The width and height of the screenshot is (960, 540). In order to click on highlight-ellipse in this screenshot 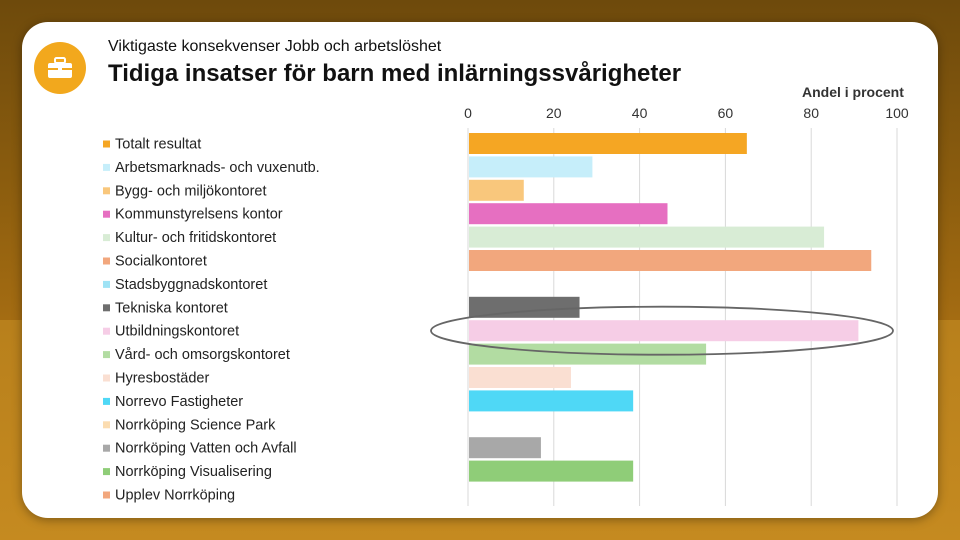, I will do `click(662, 330)`.